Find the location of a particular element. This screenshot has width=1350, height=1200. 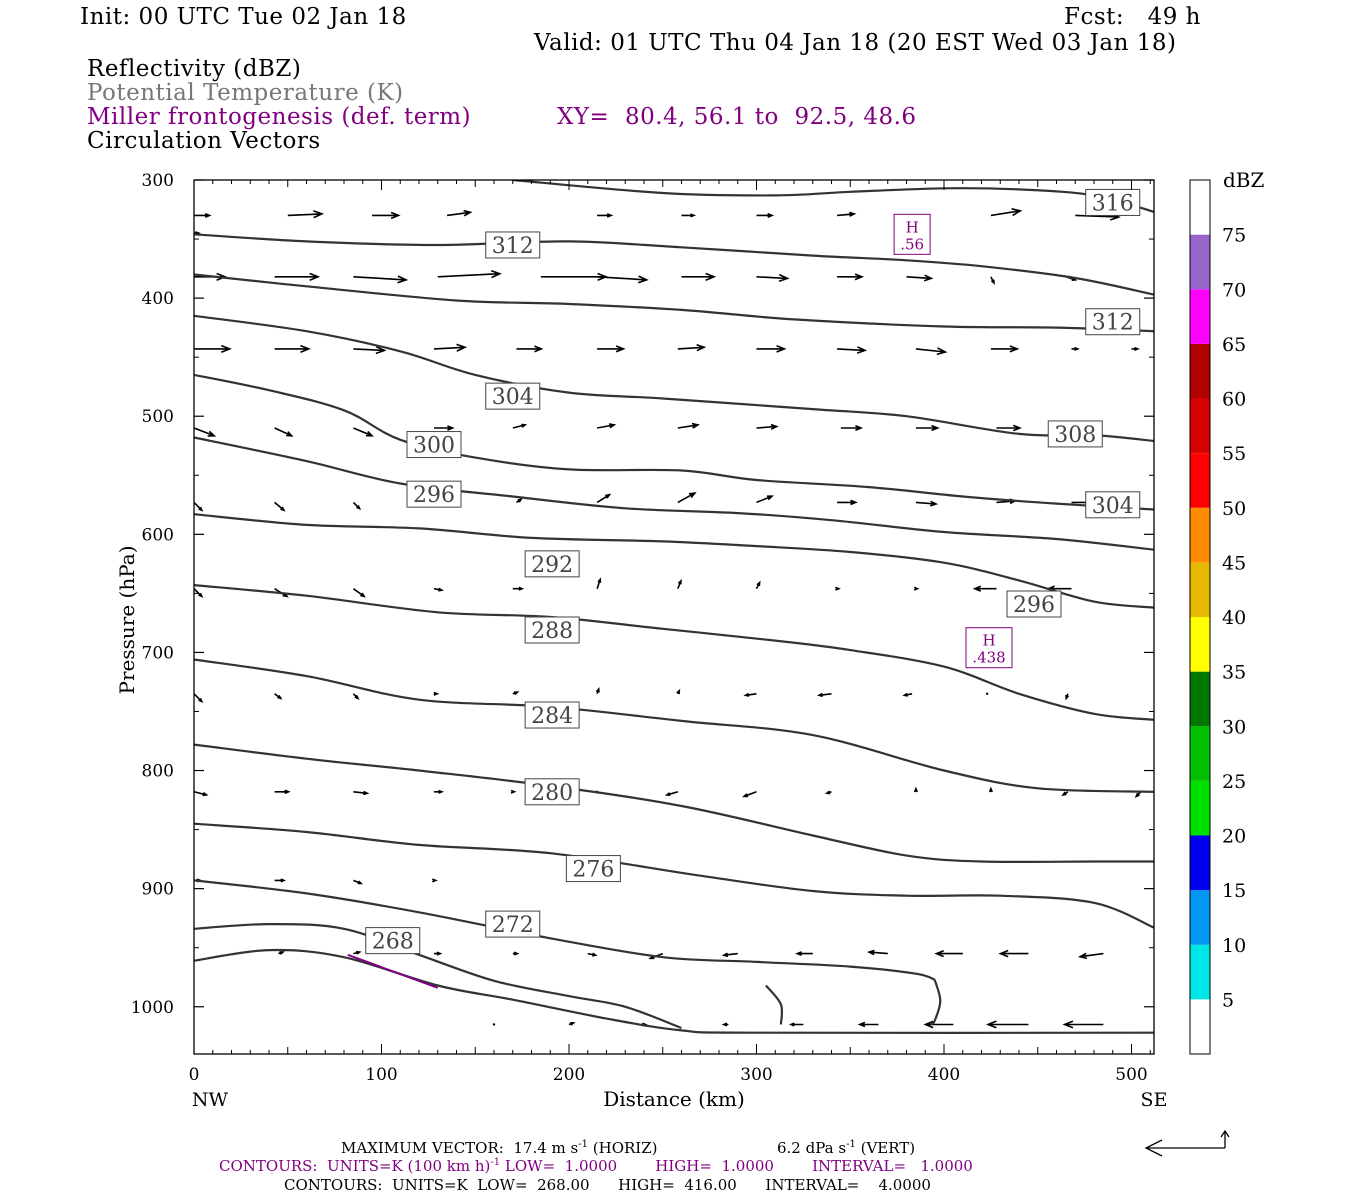

contours1-exponent: -1 is located at coordinates (495, 1162).